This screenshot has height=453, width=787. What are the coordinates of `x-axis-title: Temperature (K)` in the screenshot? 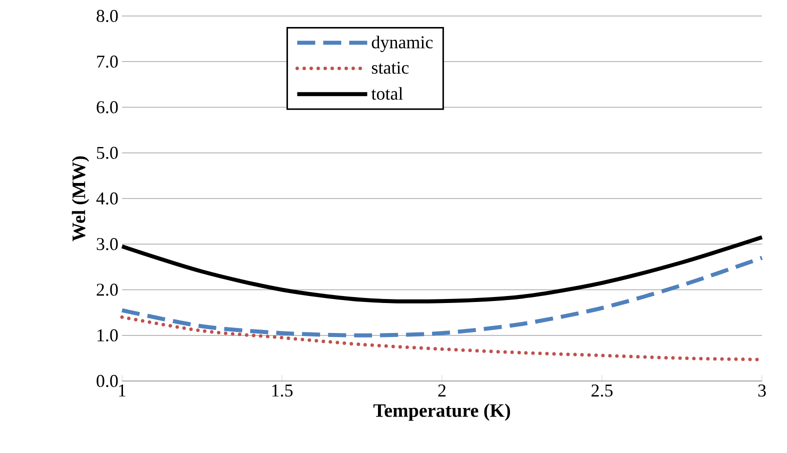 It's located at (441, 412).